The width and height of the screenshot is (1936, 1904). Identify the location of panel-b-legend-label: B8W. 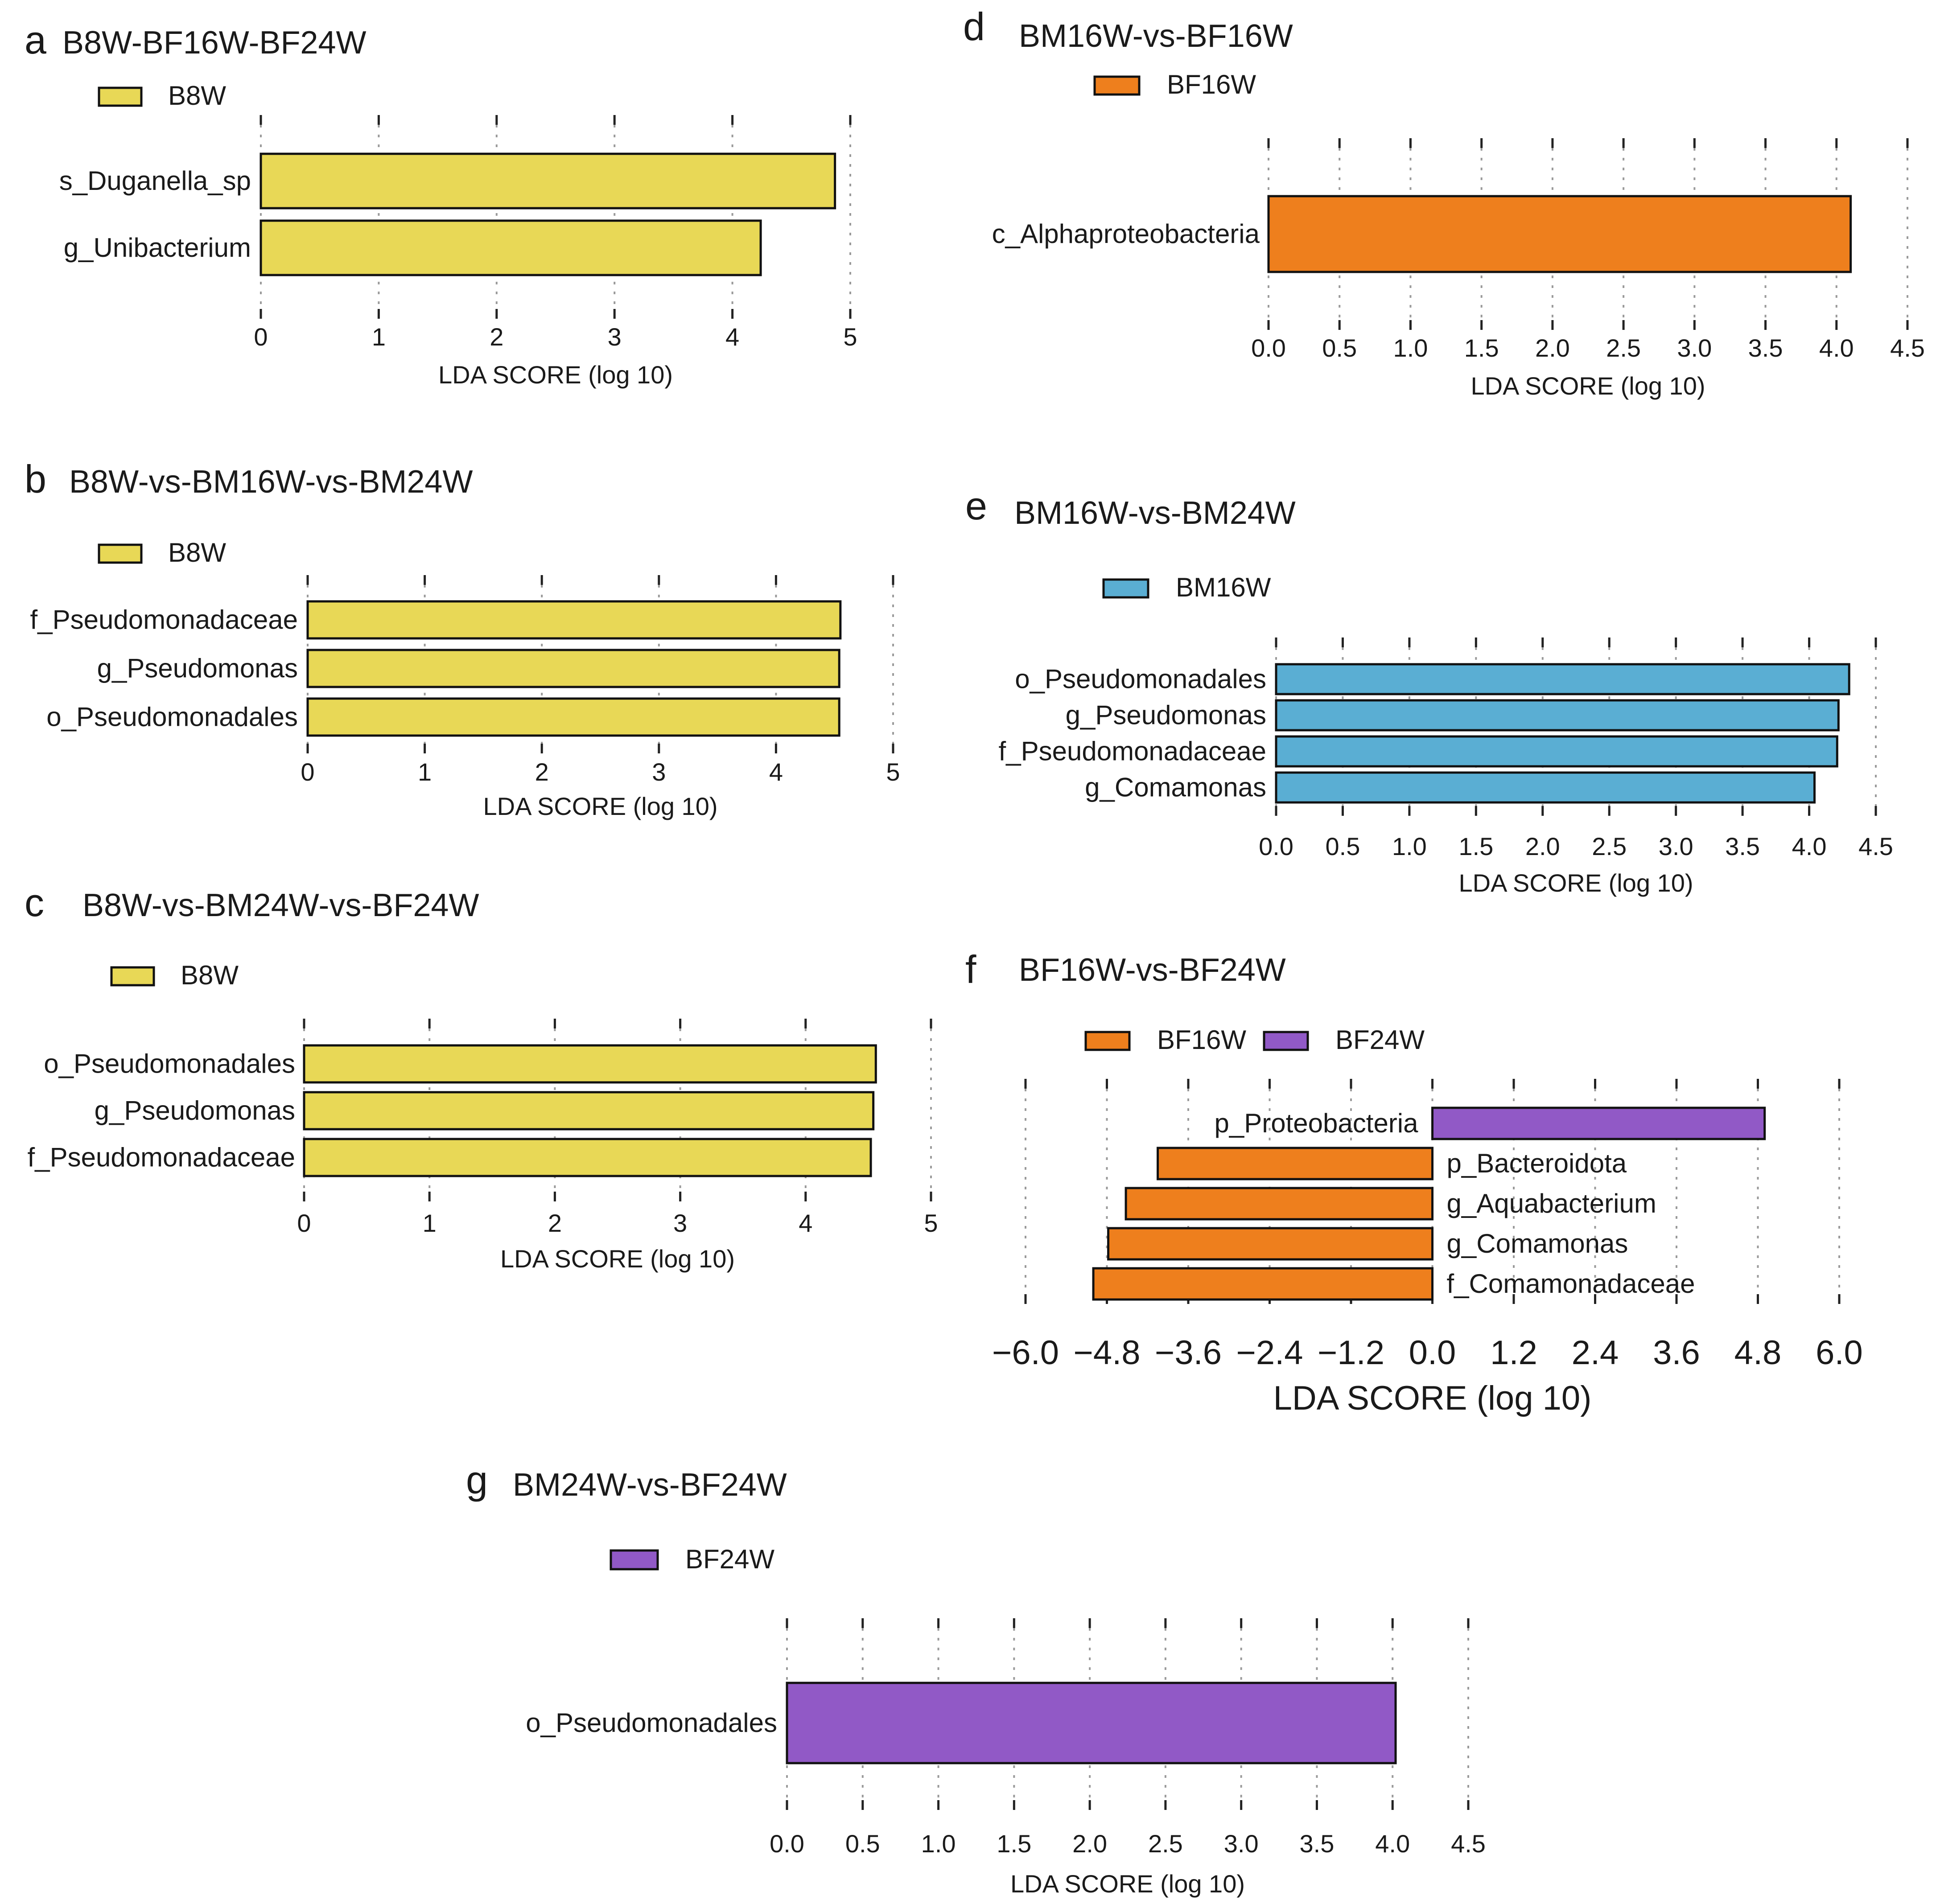
(197, 552).